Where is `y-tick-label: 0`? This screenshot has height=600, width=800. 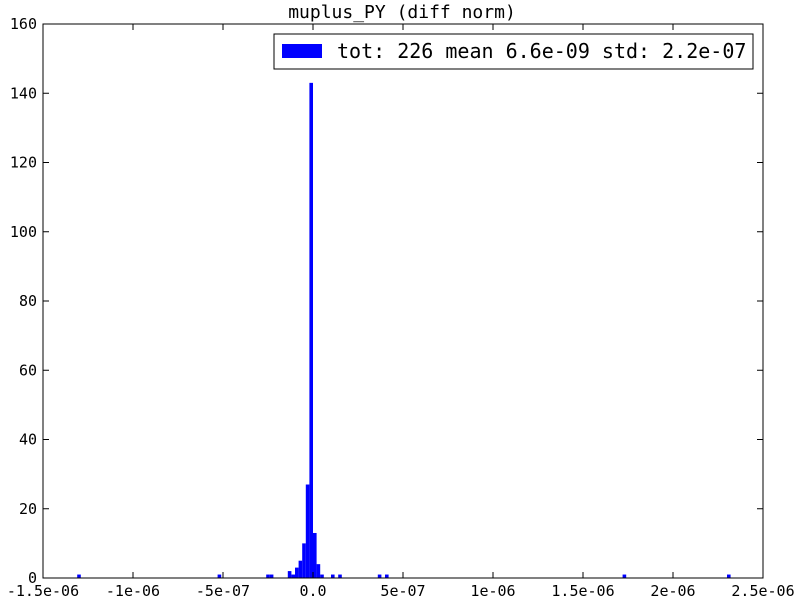
y-tick-label: 0 is located at coordinates (32, 578).